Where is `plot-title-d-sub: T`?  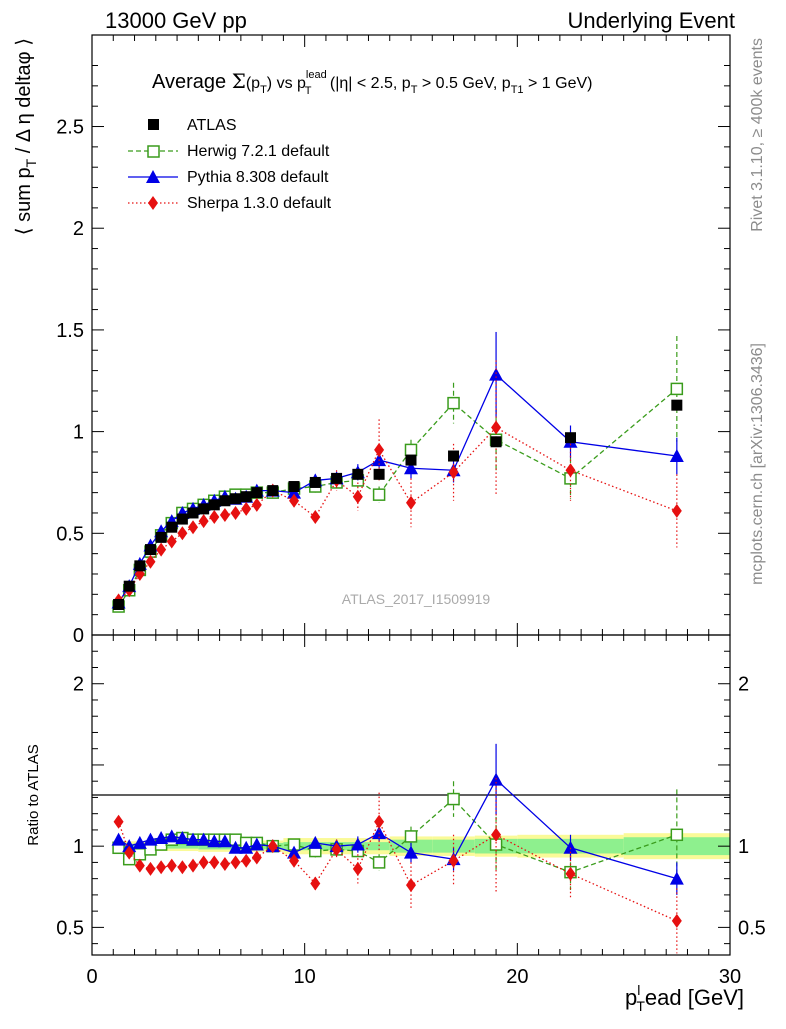
plot-title-d-sub: T is located at coordinates (414, 90).